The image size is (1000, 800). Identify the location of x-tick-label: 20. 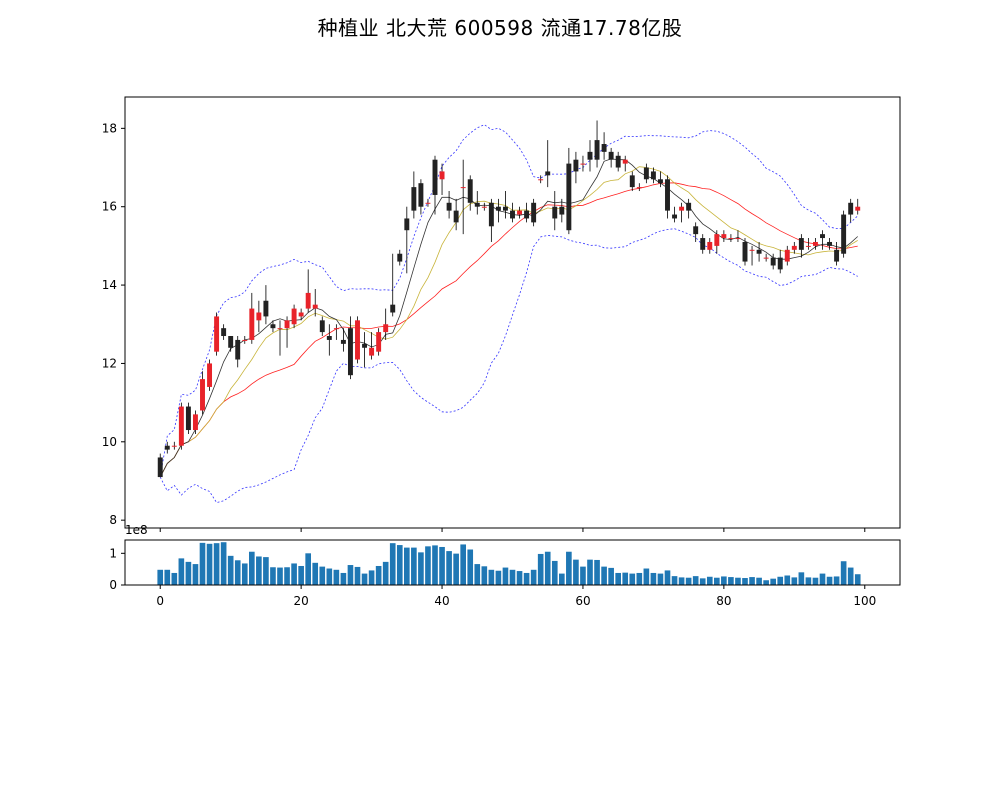
(300, 601).